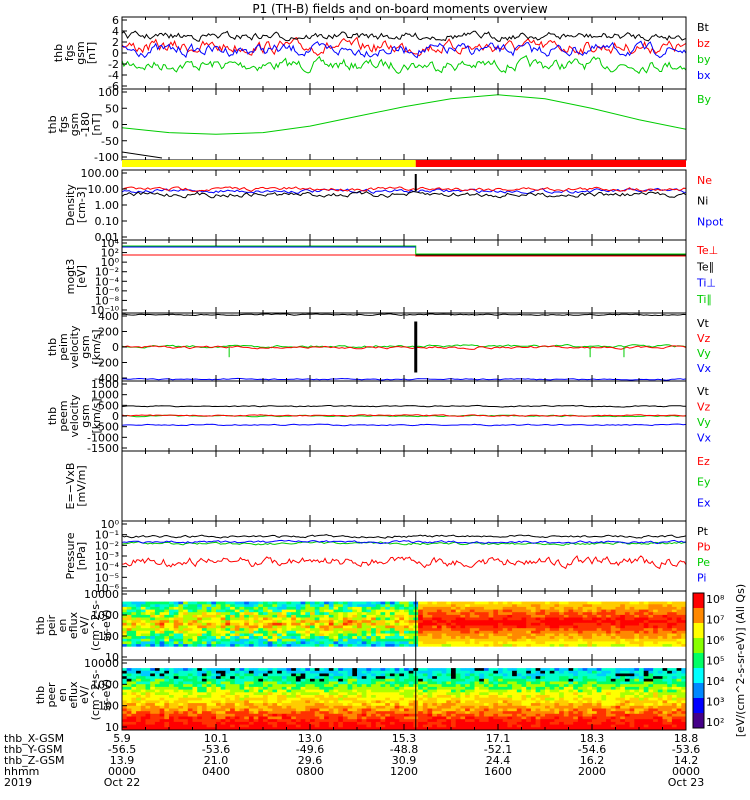  I want to click on y-tick-label: 0, so click(115, 416).